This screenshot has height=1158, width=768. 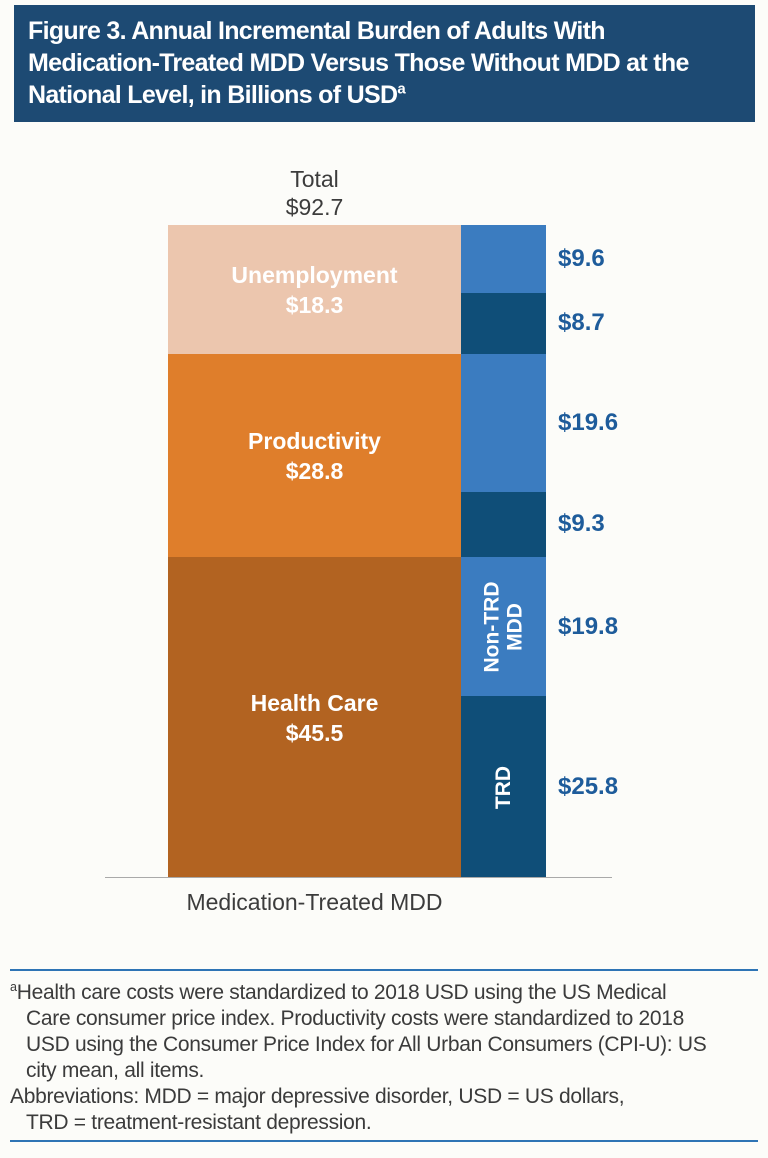 I want to click on rotated-label-wrap: TRD, so click(x=503, y=787).